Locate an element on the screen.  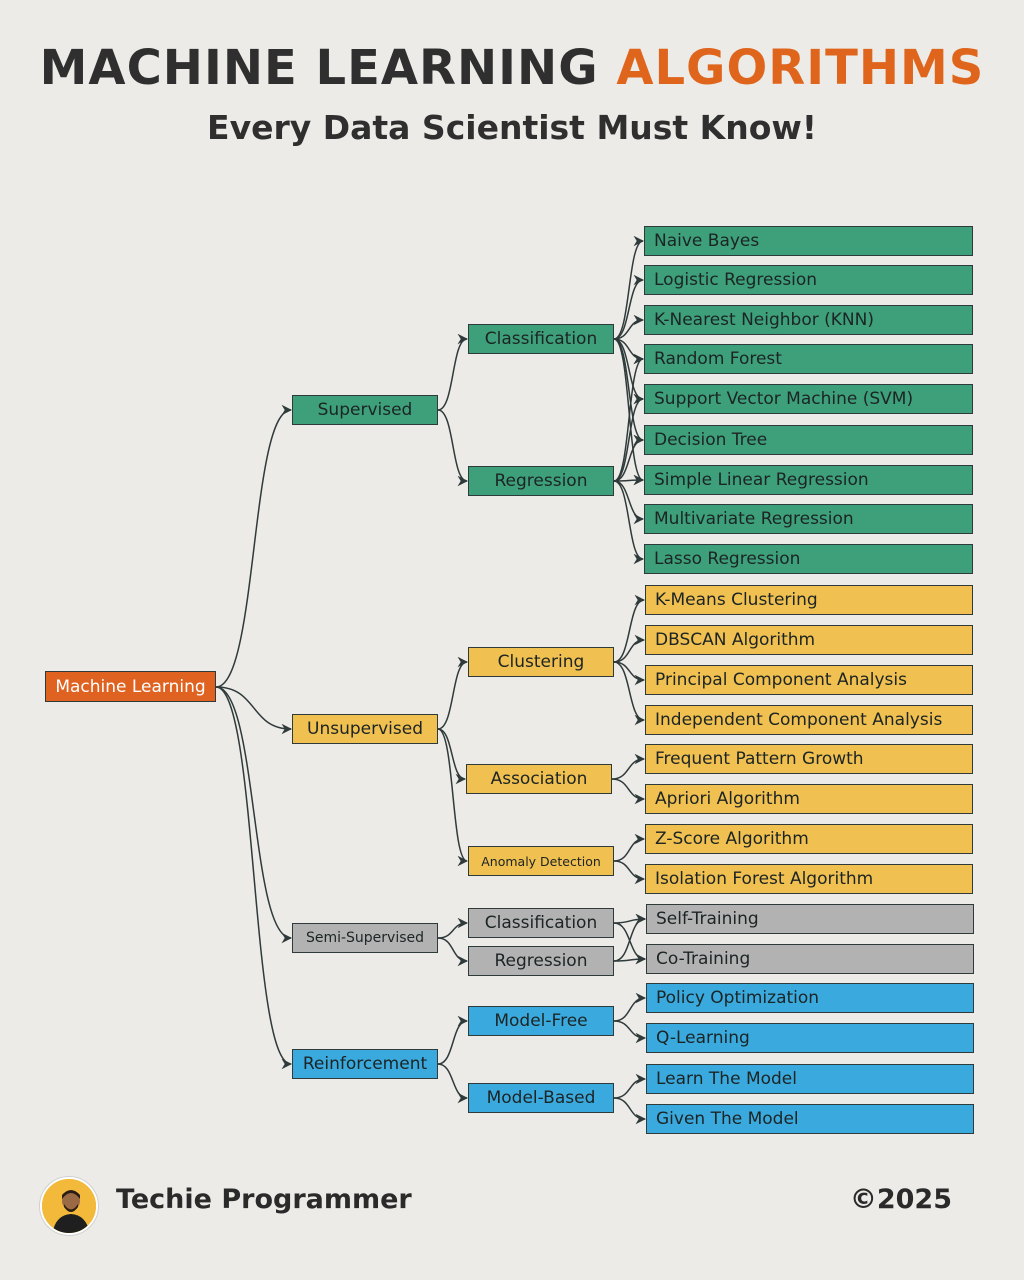
title-accent: ALGORITHMS is located at coordinates (800, 68).